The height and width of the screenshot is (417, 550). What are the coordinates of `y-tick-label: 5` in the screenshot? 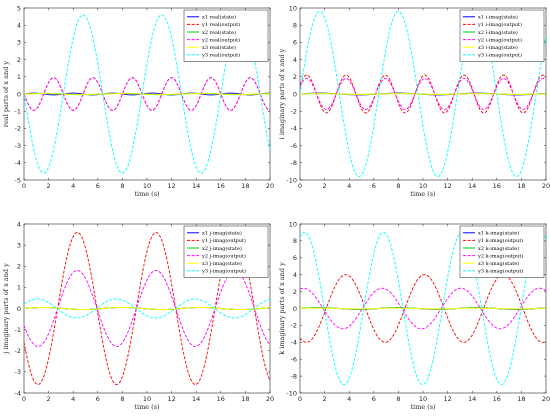 It's located at (19, 8).